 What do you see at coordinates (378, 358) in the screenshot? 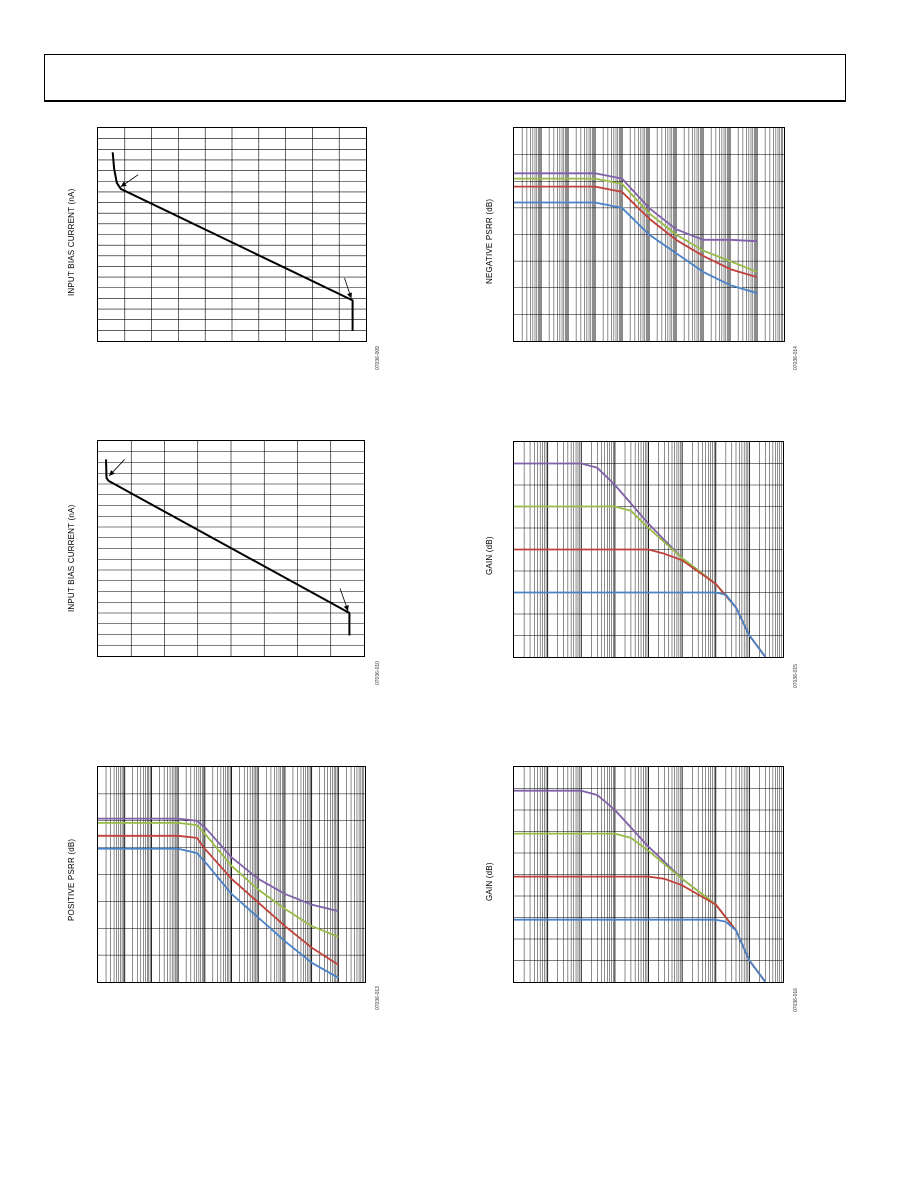
I see `figure-code: 07036-009` at bounding box center [378, 358].